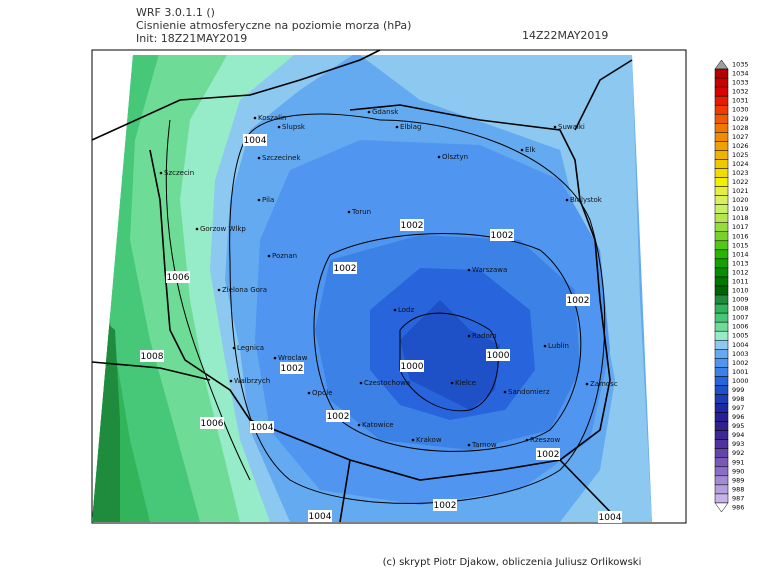  Describe the element at coordinates (281, 158) in the screenshot. I see `city-label: Szczecinek` at that location.